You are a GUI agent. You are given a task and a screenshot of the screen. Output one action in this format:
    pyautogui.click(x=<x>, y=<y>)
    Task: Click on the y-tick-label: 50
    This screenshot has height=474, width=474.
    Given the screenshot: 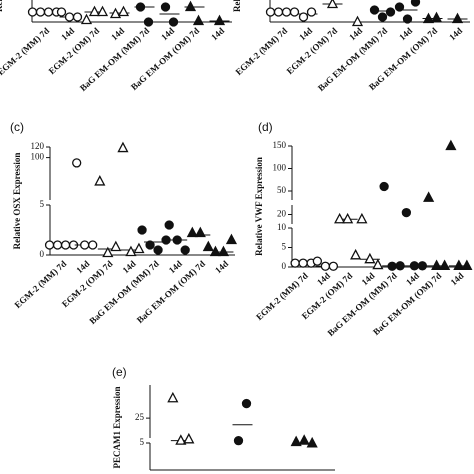 What is the action you would take?
    pyautogui.click(x=282, y=190)
    